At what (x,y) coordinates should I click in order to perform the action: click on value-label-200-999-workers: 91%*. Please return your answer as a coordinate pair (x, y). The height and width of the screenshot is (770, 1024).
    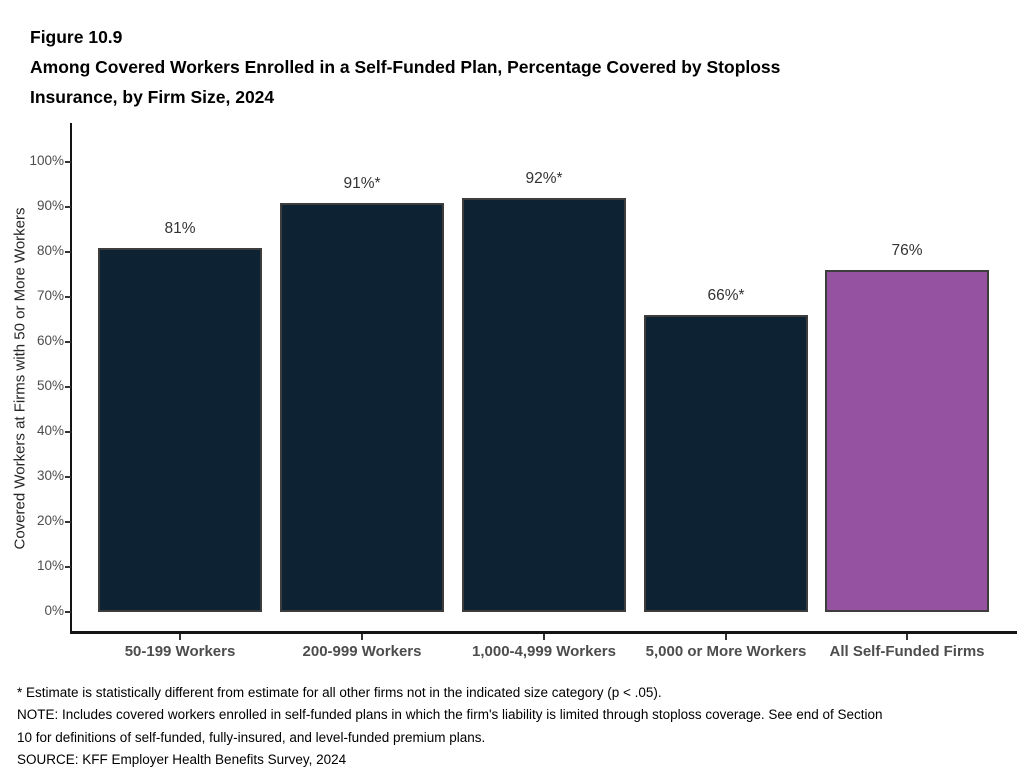
    Looking at the image, I should click on (362, 183).